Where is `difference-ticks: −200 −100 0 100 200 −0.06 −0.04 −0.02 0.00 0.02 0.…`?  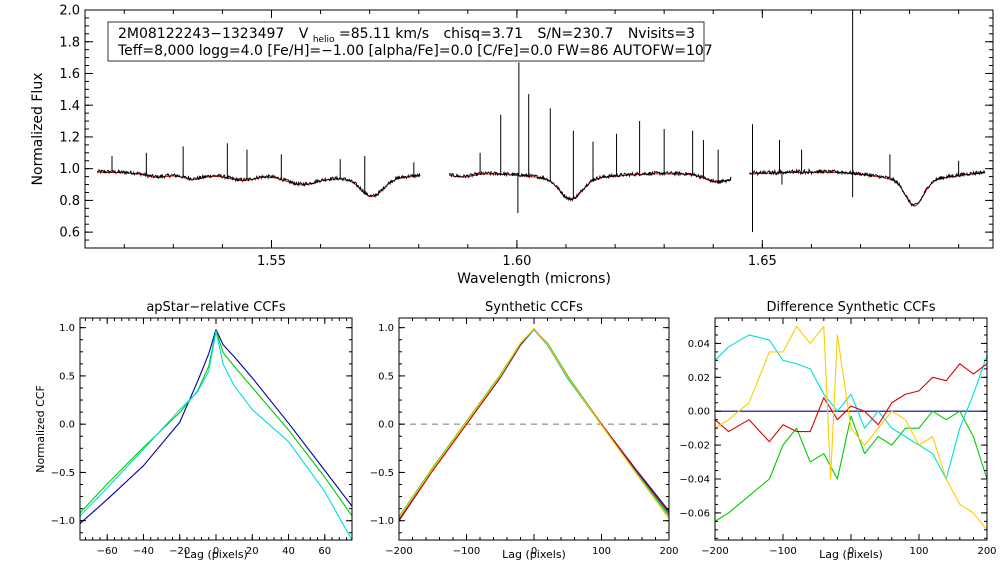
difference-ticks: −200 −100 0 100 200 −0.06 −0.04 −0.02 0.00 0.02 0.… is located at coordinates (838, 437).